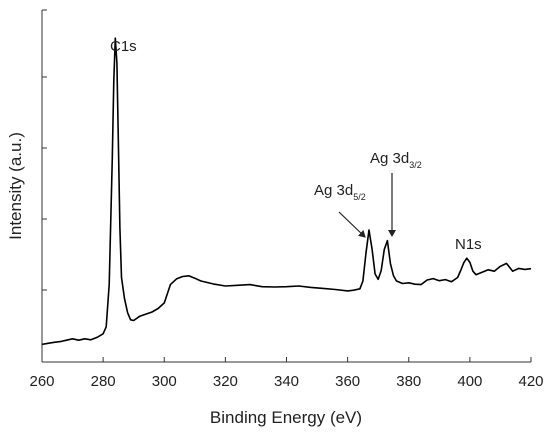  I want to click on annotation-c1s: C1s, so click(123, 46).